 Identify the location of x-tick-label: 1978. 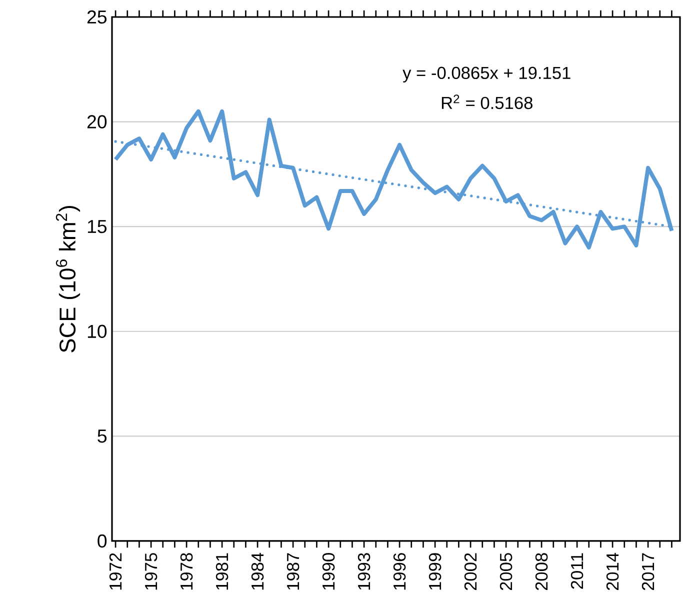
(186, 571).